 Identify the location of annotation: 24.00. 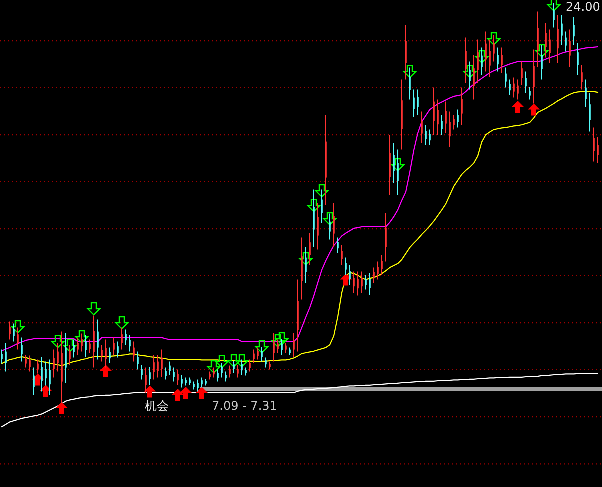
(583, 7).